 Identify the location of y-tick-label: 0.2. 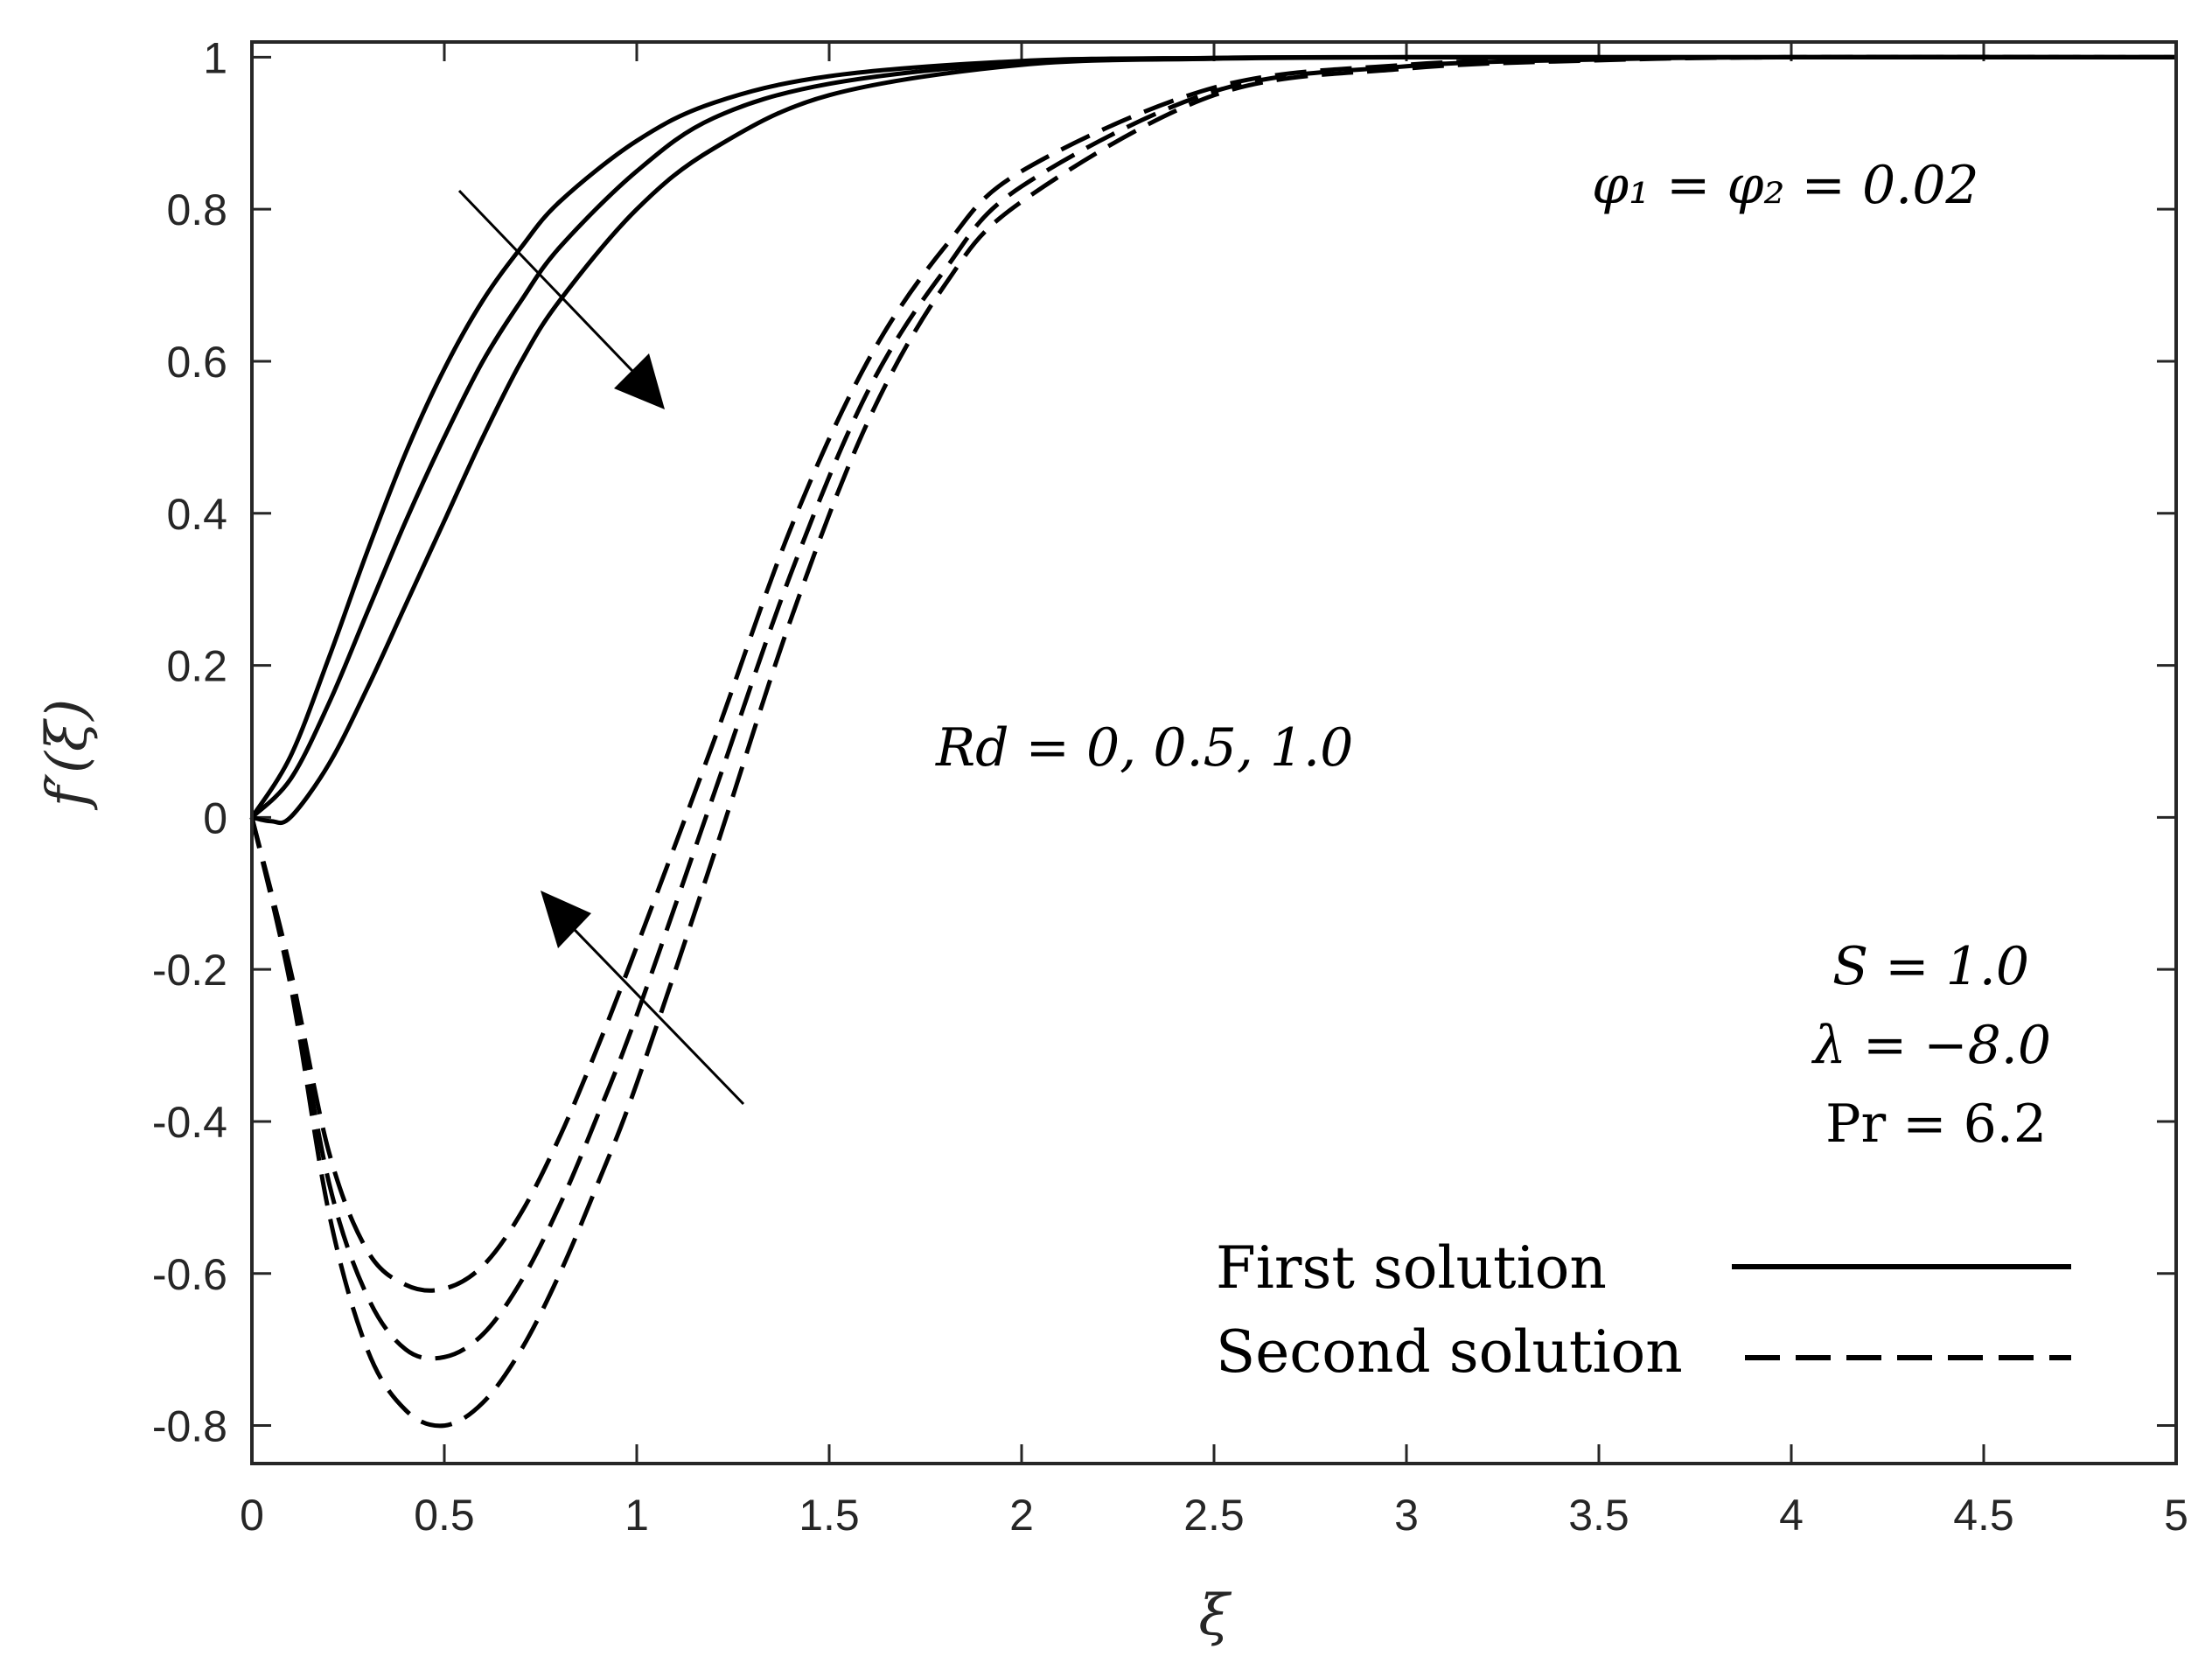
(196, 666).